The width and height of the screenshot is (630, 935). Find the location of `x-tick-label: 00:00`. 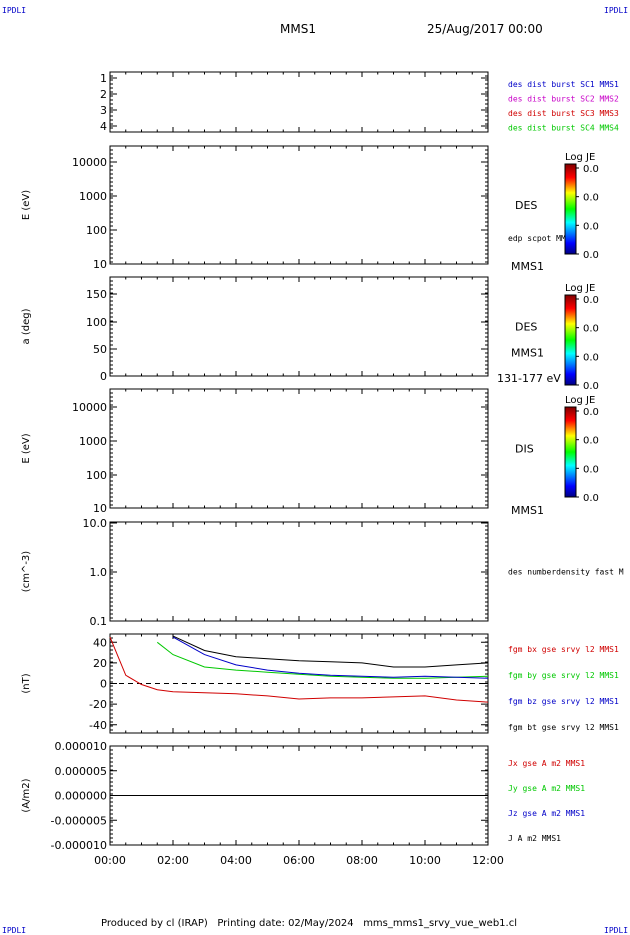

x-tick-label: 00:00 is located at coordinates (110, 860).